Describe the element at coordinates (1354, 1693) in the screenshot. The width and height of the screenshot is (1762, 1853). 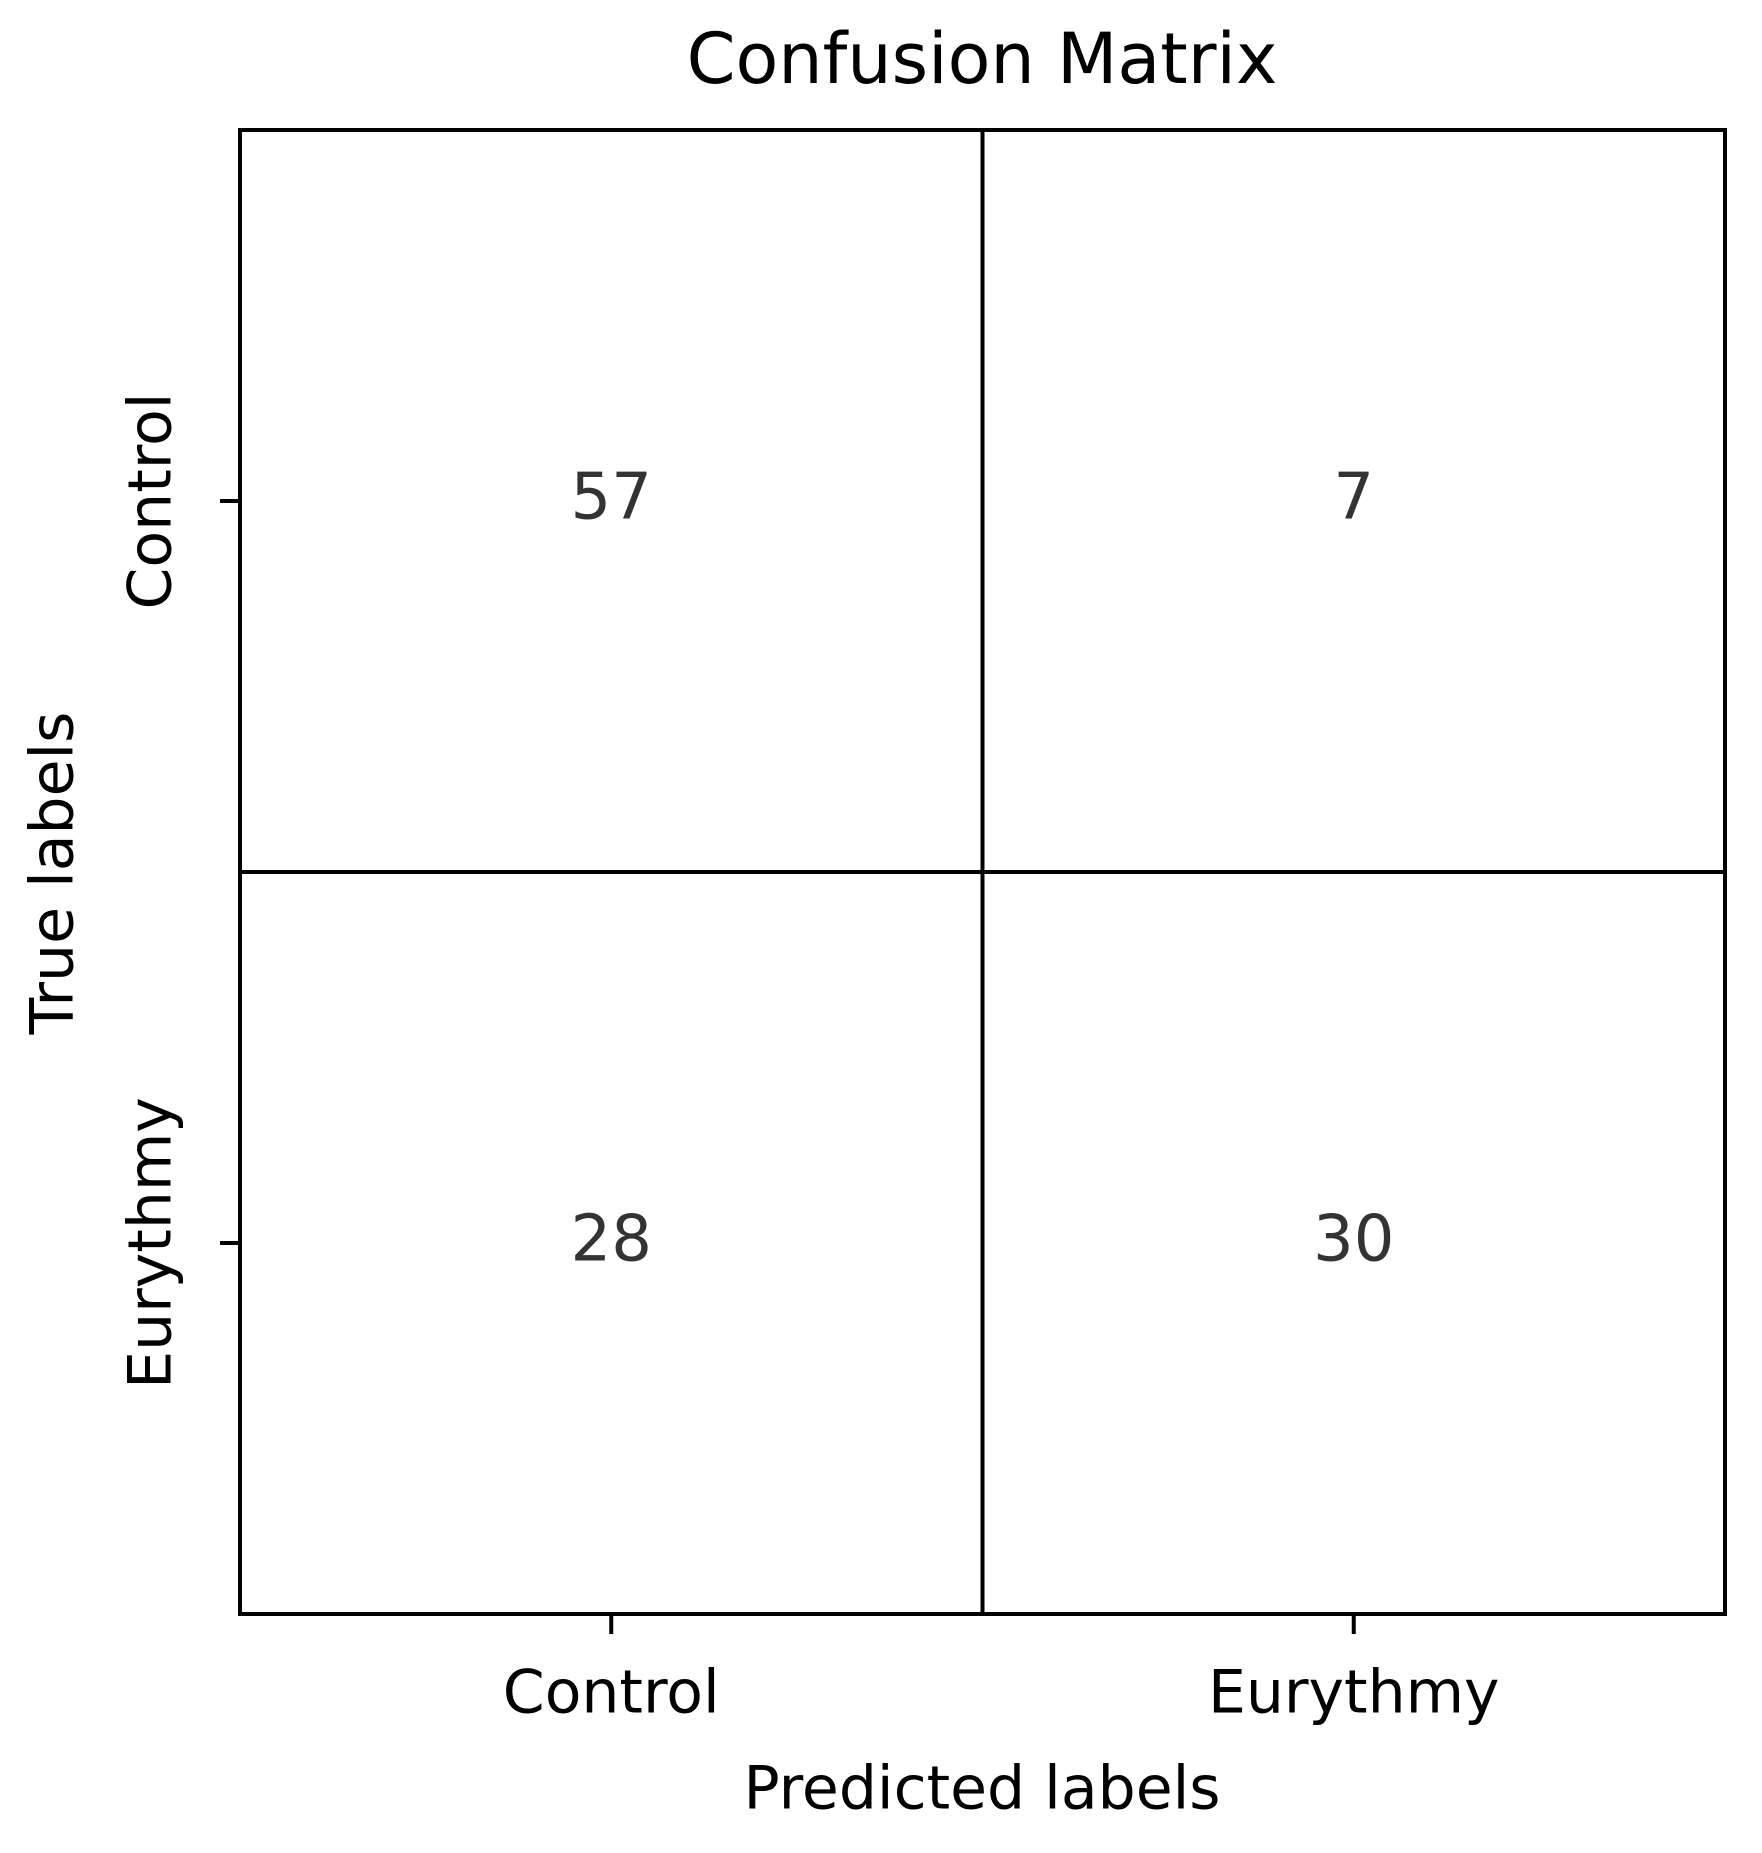
I see `x-tick-label: Eurythmy` at that location.